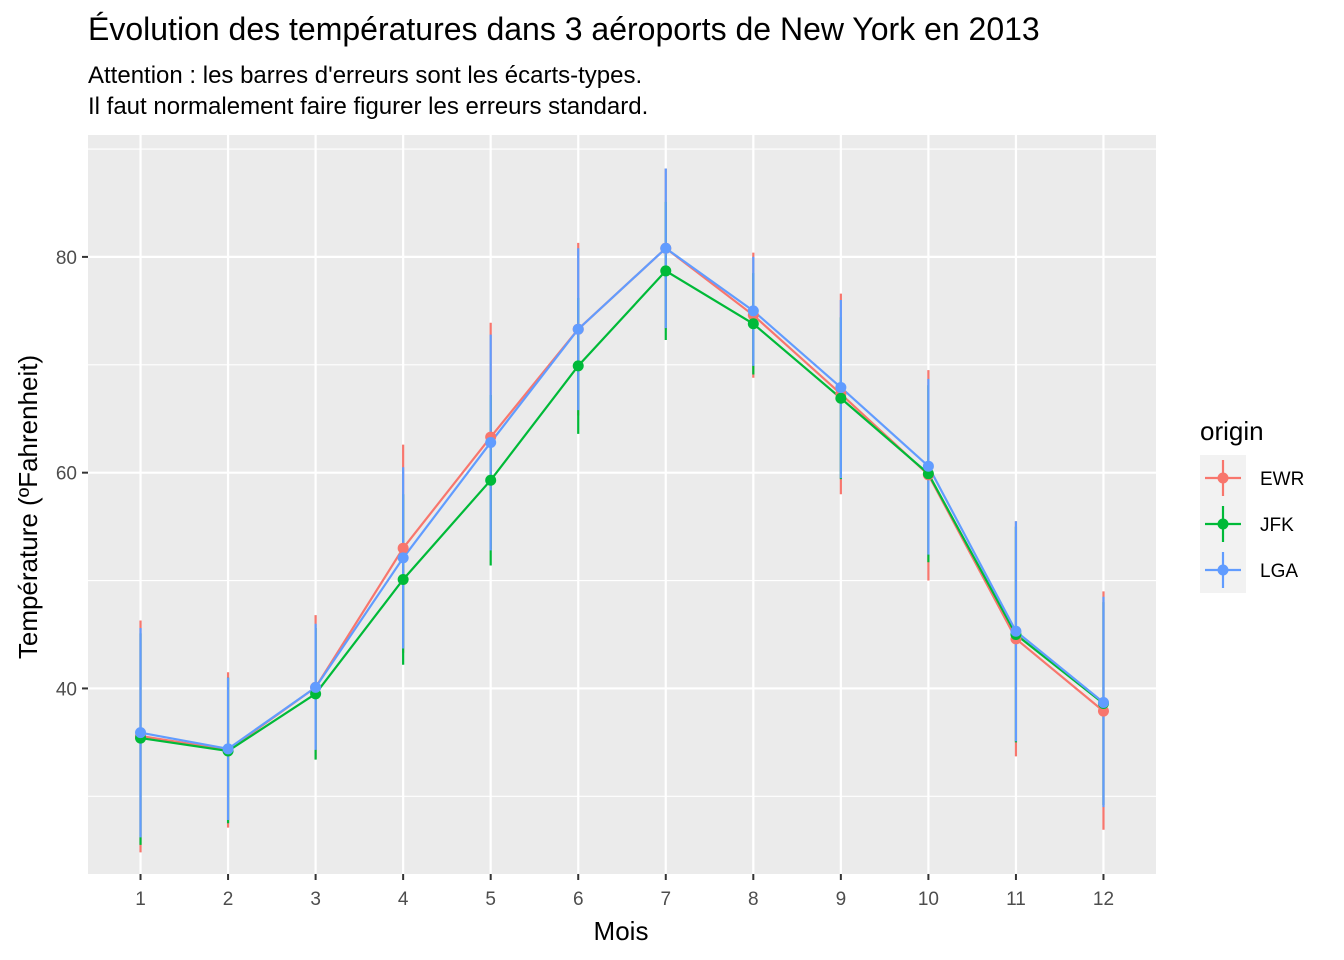  What do you see at coordinates (1277, 525) in the screenshot?
I see `legend-label: JFK` at bounding box center [1277, 525].